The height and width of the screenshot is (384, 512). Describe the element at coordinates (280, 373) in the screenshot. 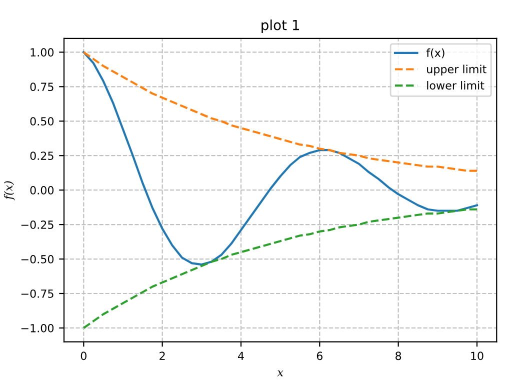

I see `x-axis-title: x` at that location.